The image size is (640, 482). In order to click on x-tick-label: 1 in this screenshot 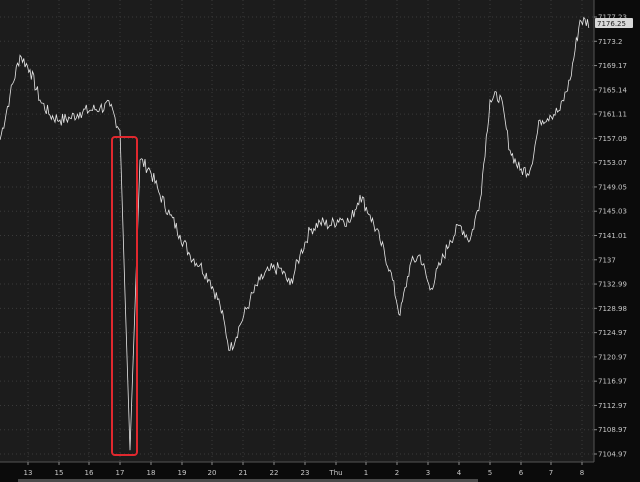, I will do `click(366, 473)`.